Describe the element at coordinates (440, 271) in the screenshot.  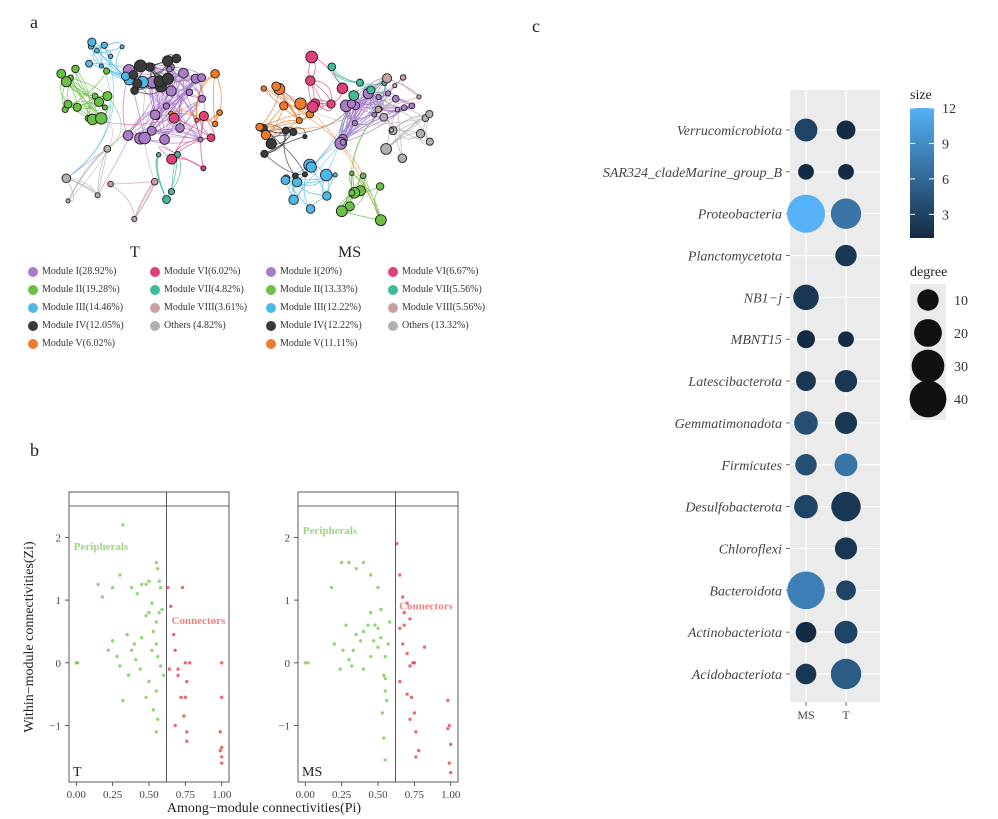
I see `legend-label: Module VI(6.67%)` at that location.